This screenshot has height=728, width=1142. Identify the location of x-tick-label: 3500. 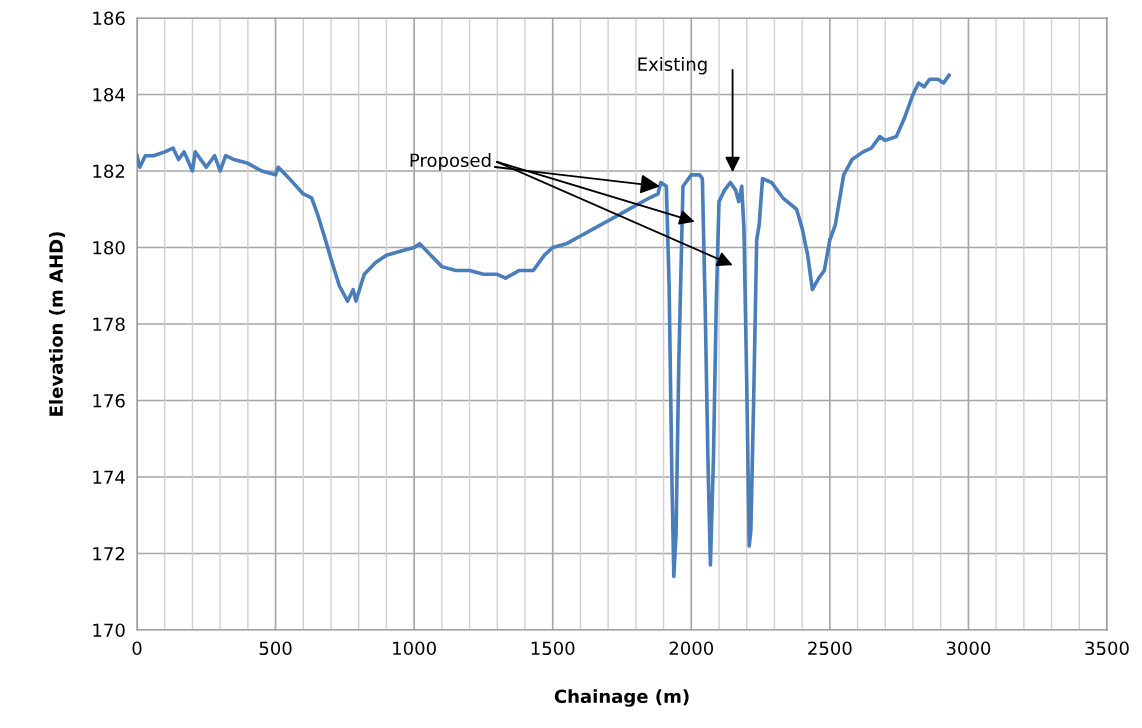
(1107, 648).